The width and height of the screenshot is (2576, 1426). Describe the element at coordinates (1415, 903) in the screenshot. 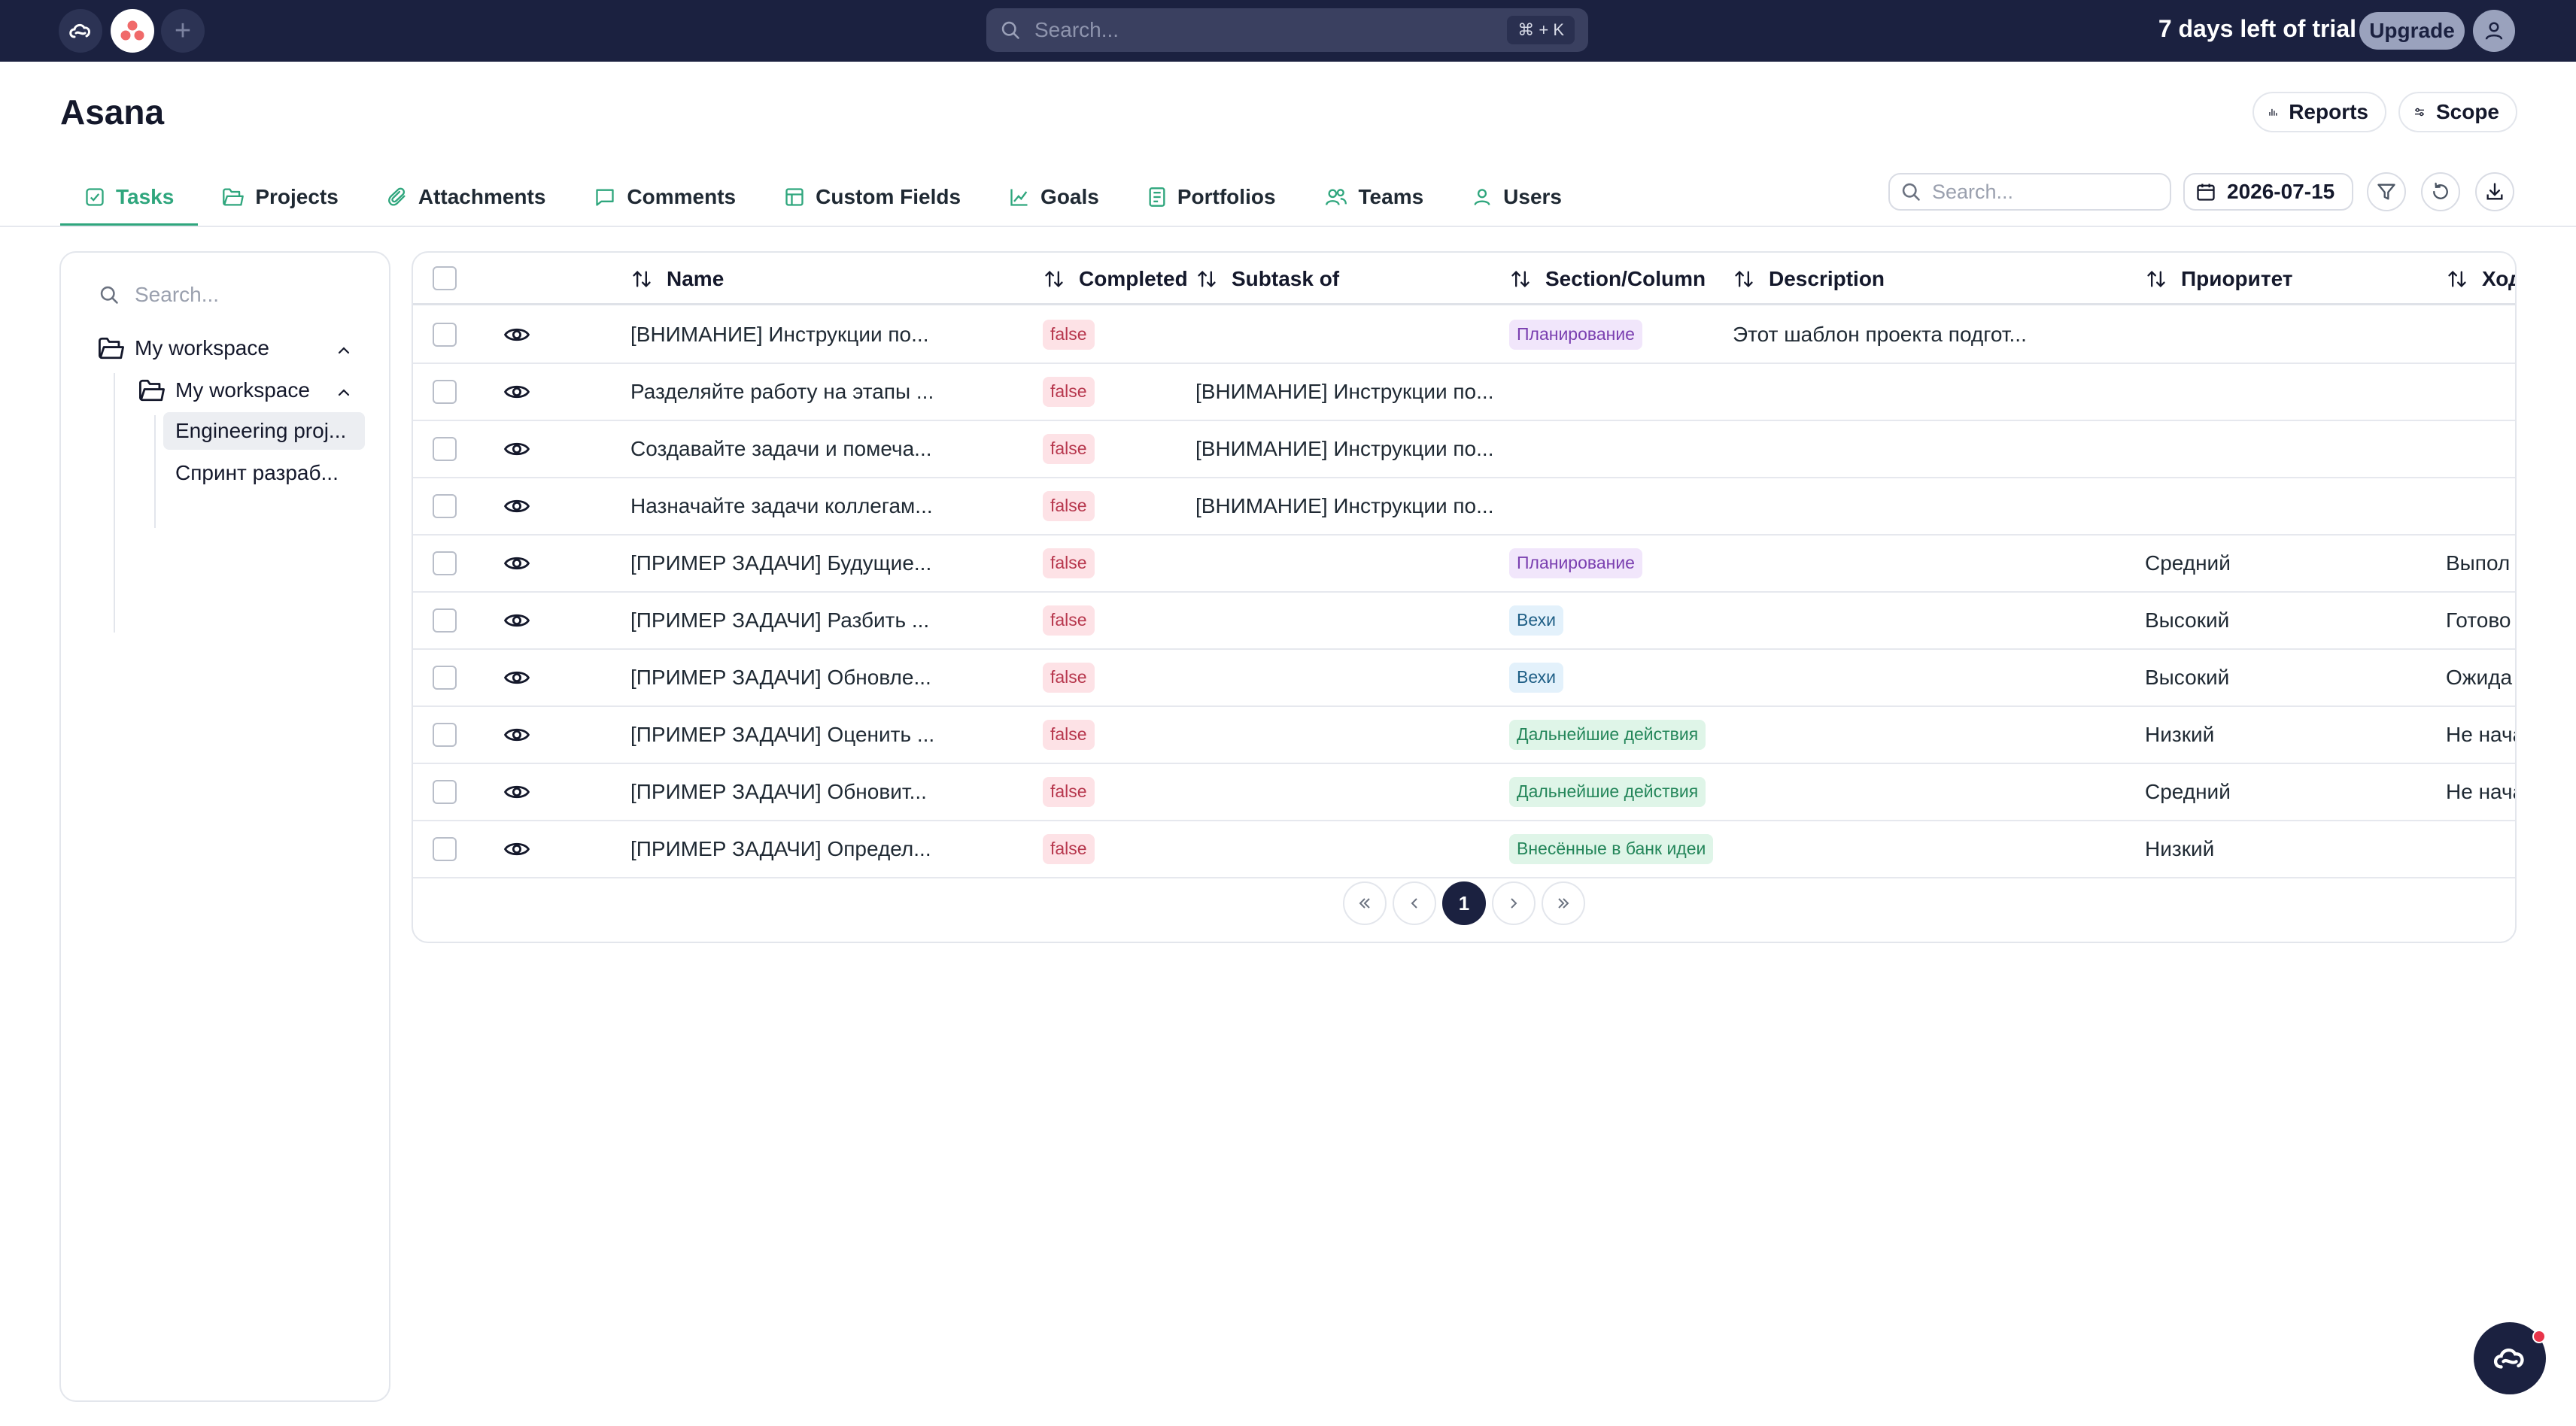

I see `prev-page-button` at that location.